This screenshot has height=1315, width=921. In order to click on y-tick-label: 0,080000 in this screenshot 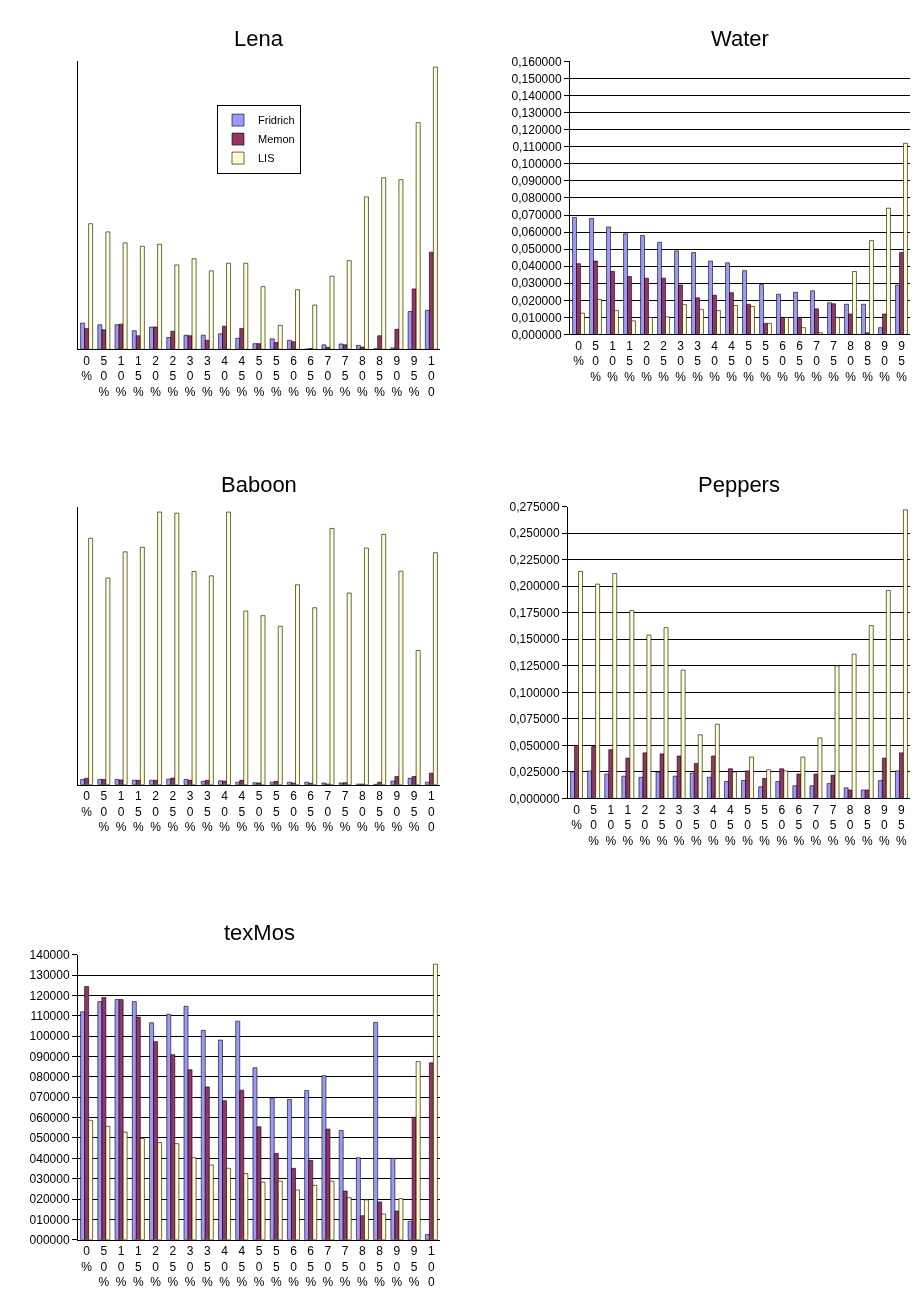, I will do `click(536, 198)`.